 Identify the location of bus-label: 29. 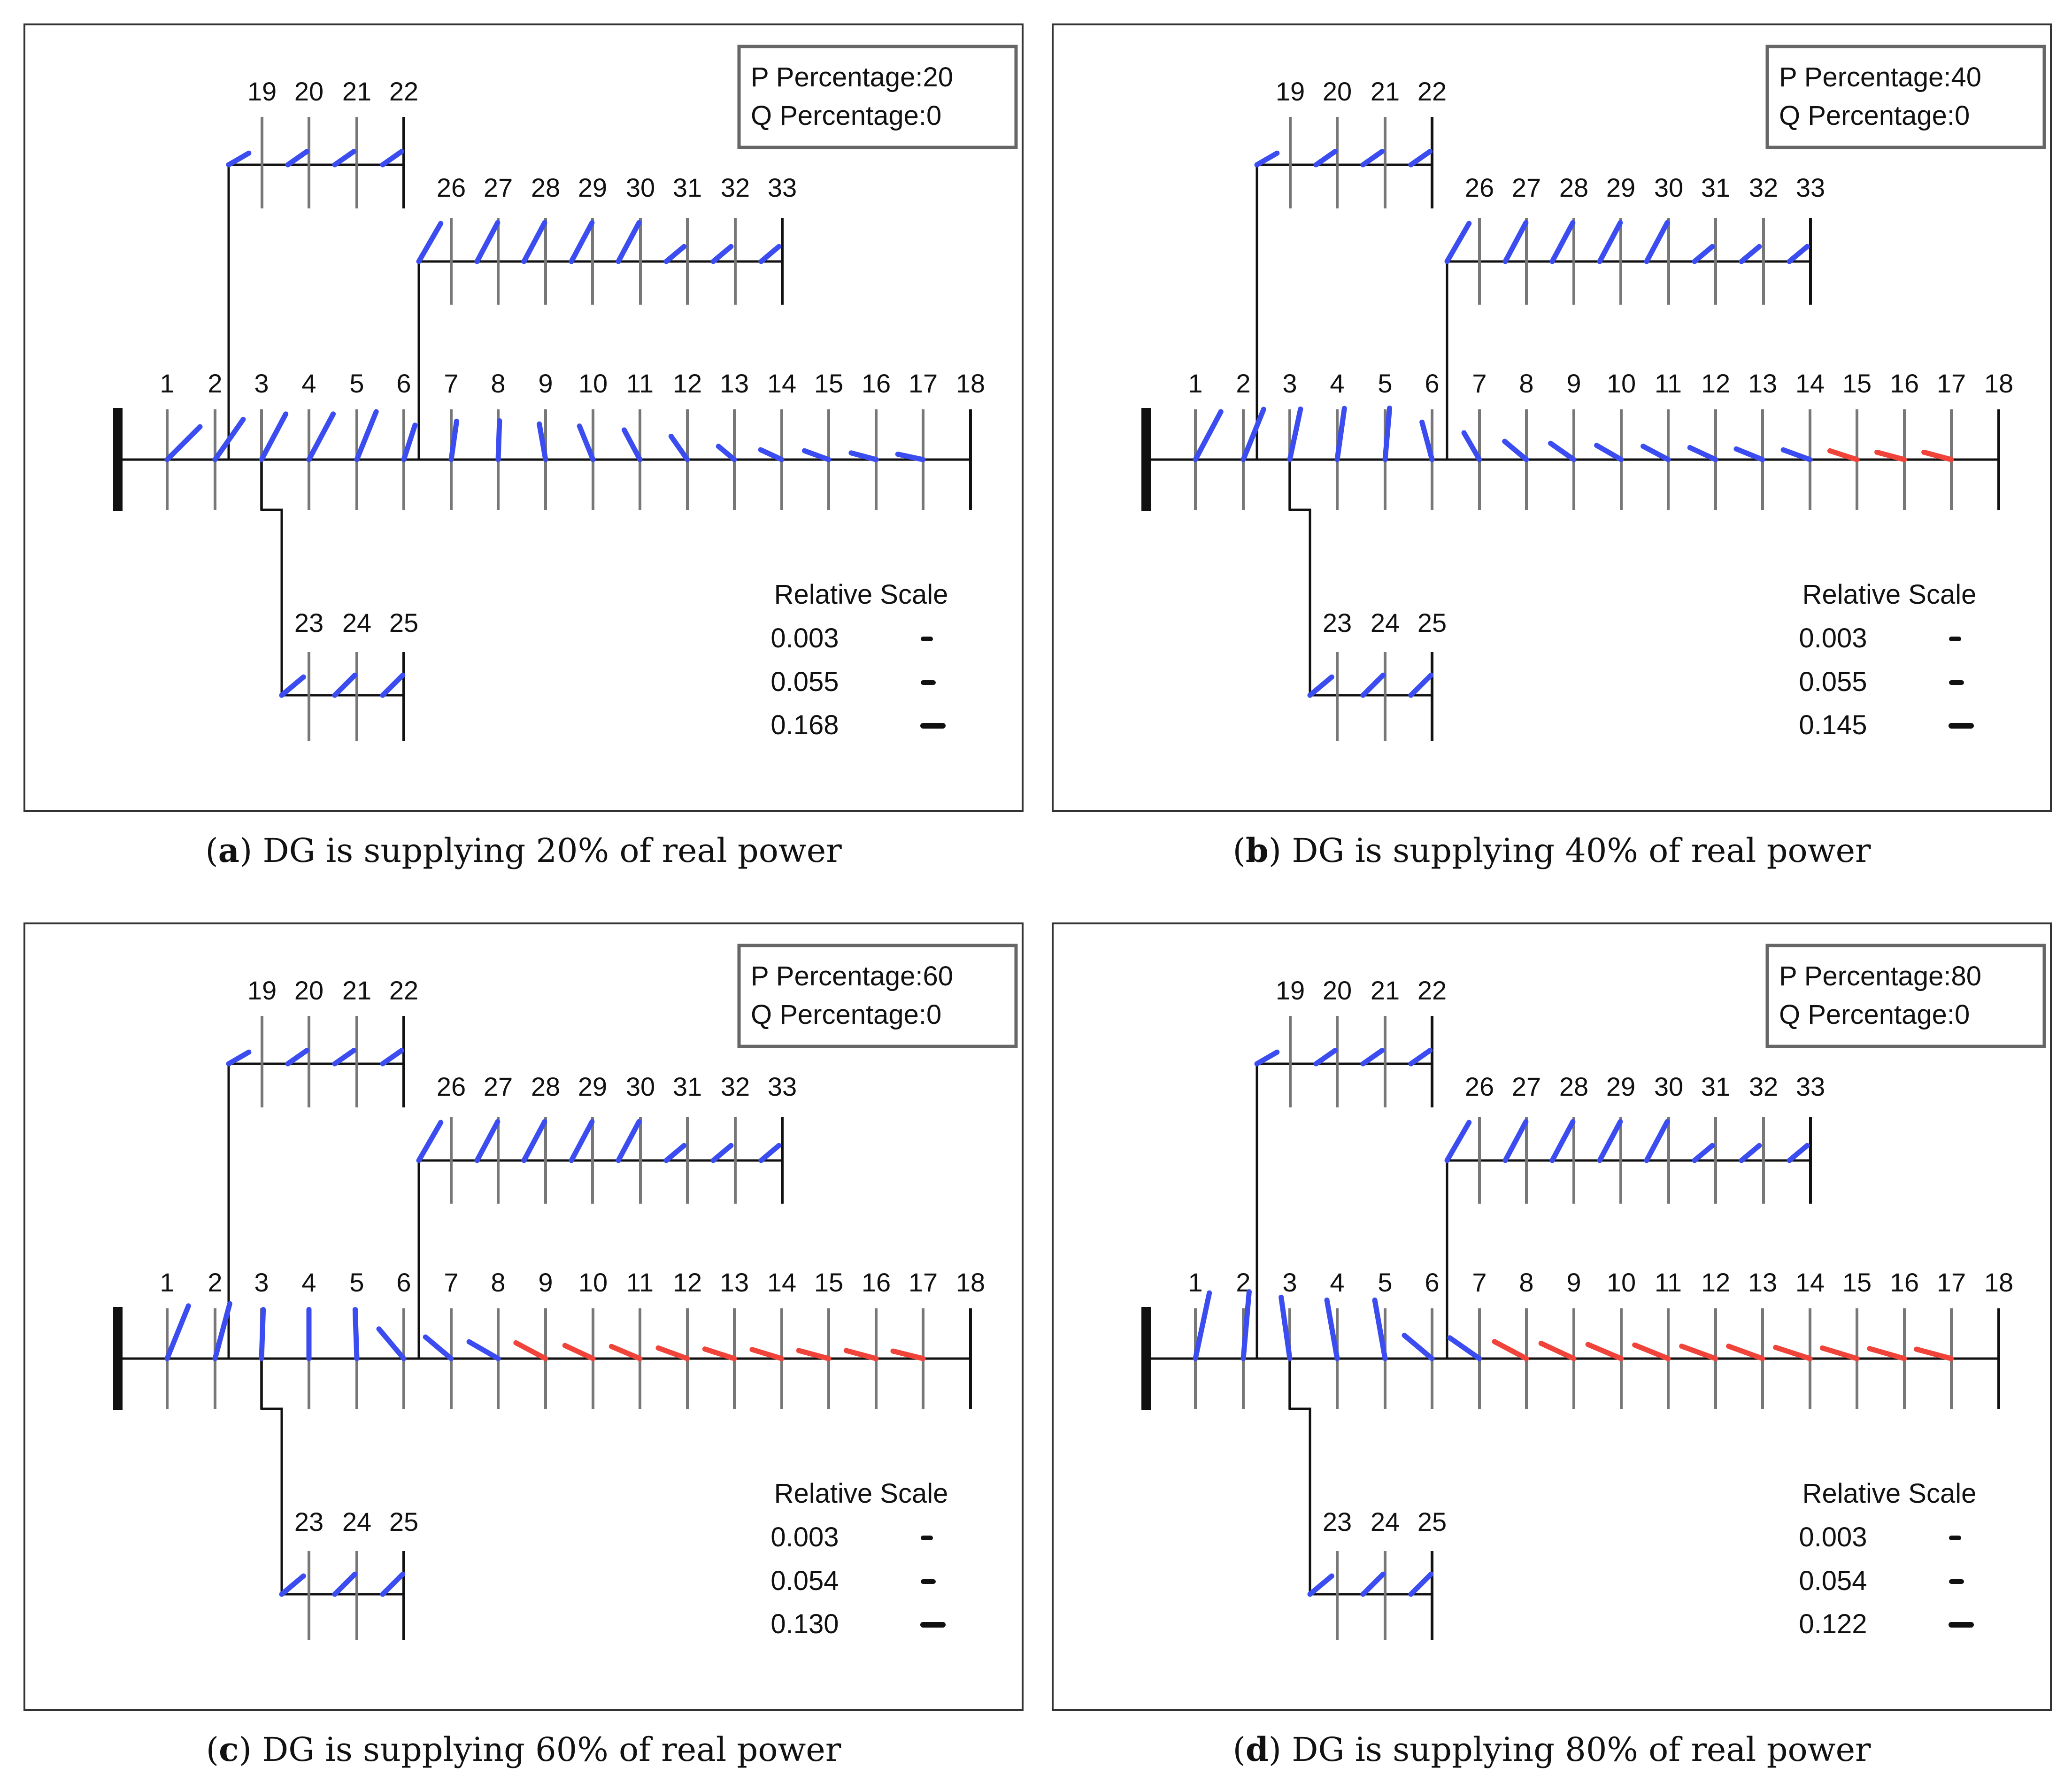
(592, 187).